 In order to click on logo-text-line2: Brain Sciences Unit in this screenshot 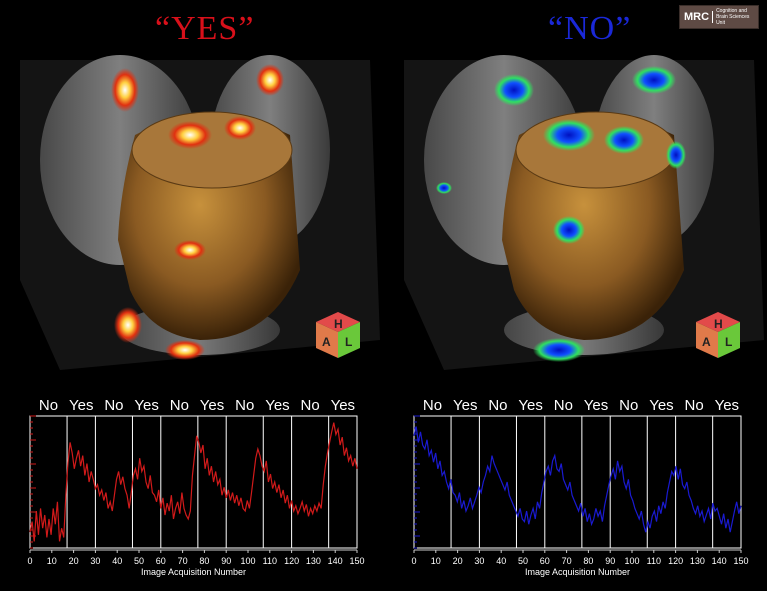, I will do `click(733, 20)`.